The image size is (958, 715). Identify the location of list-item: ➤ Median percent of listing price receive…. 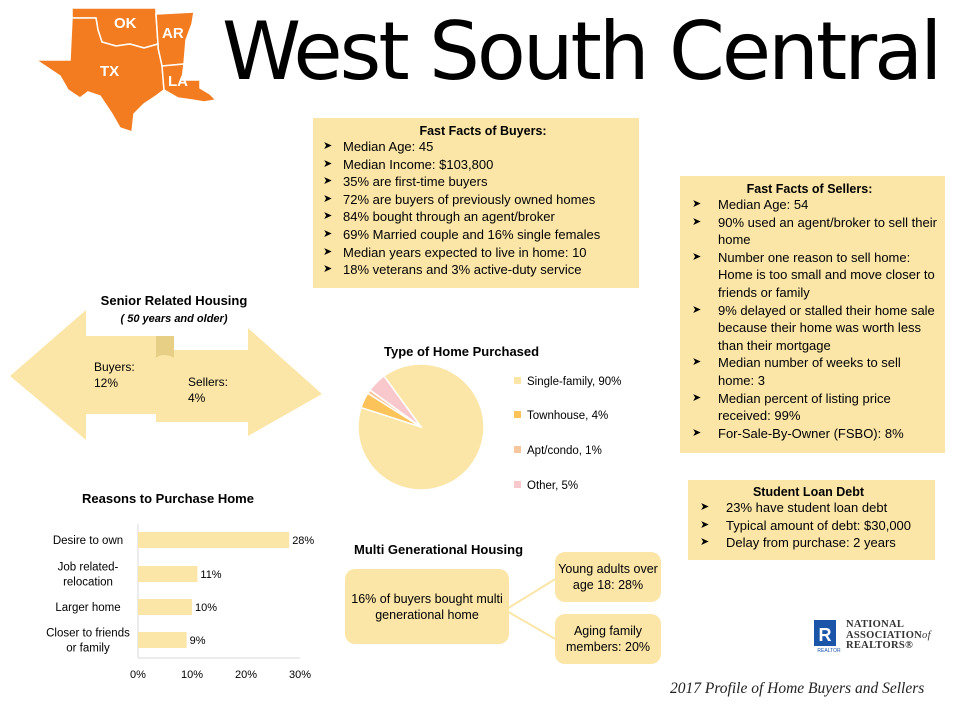
(809, 407).